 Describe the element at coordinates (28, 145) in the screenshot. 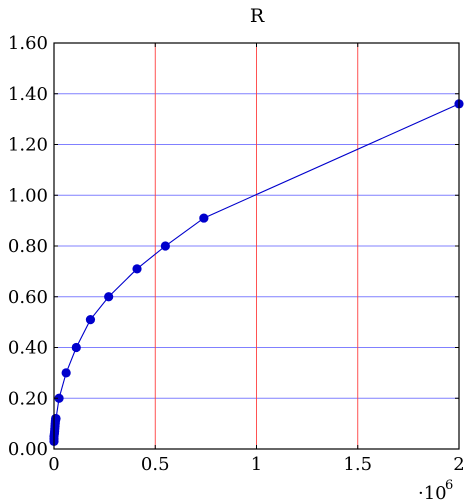

I see `y-tick-label: 1.20` at that location.